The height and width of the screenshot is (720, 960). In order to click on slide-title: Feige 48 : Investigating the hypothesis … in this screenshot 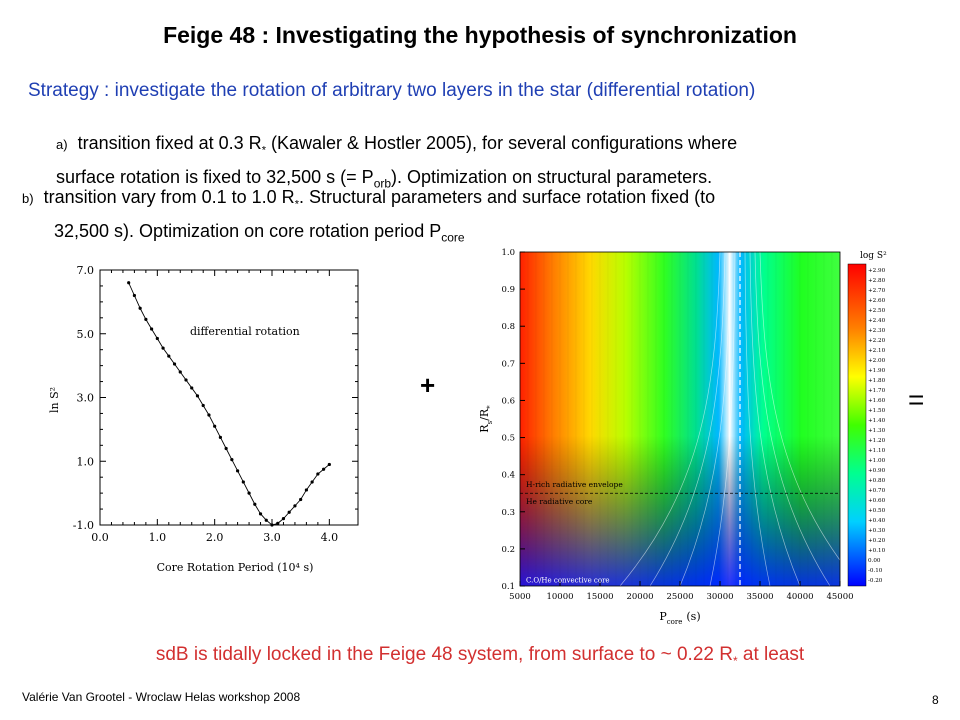, I will do `click(480, 35)`.